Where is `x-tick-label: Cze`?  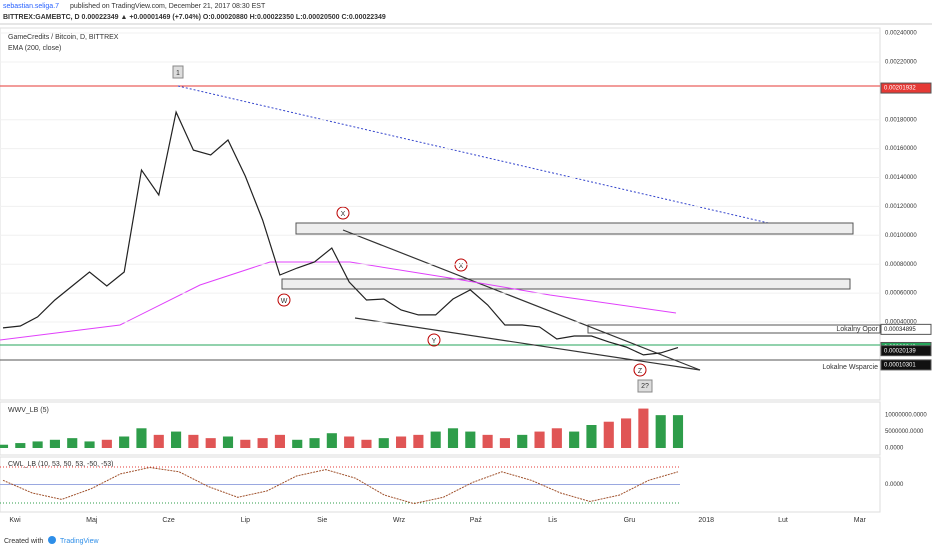
x-tick-label: Cze is located at coordinates (168, 520).